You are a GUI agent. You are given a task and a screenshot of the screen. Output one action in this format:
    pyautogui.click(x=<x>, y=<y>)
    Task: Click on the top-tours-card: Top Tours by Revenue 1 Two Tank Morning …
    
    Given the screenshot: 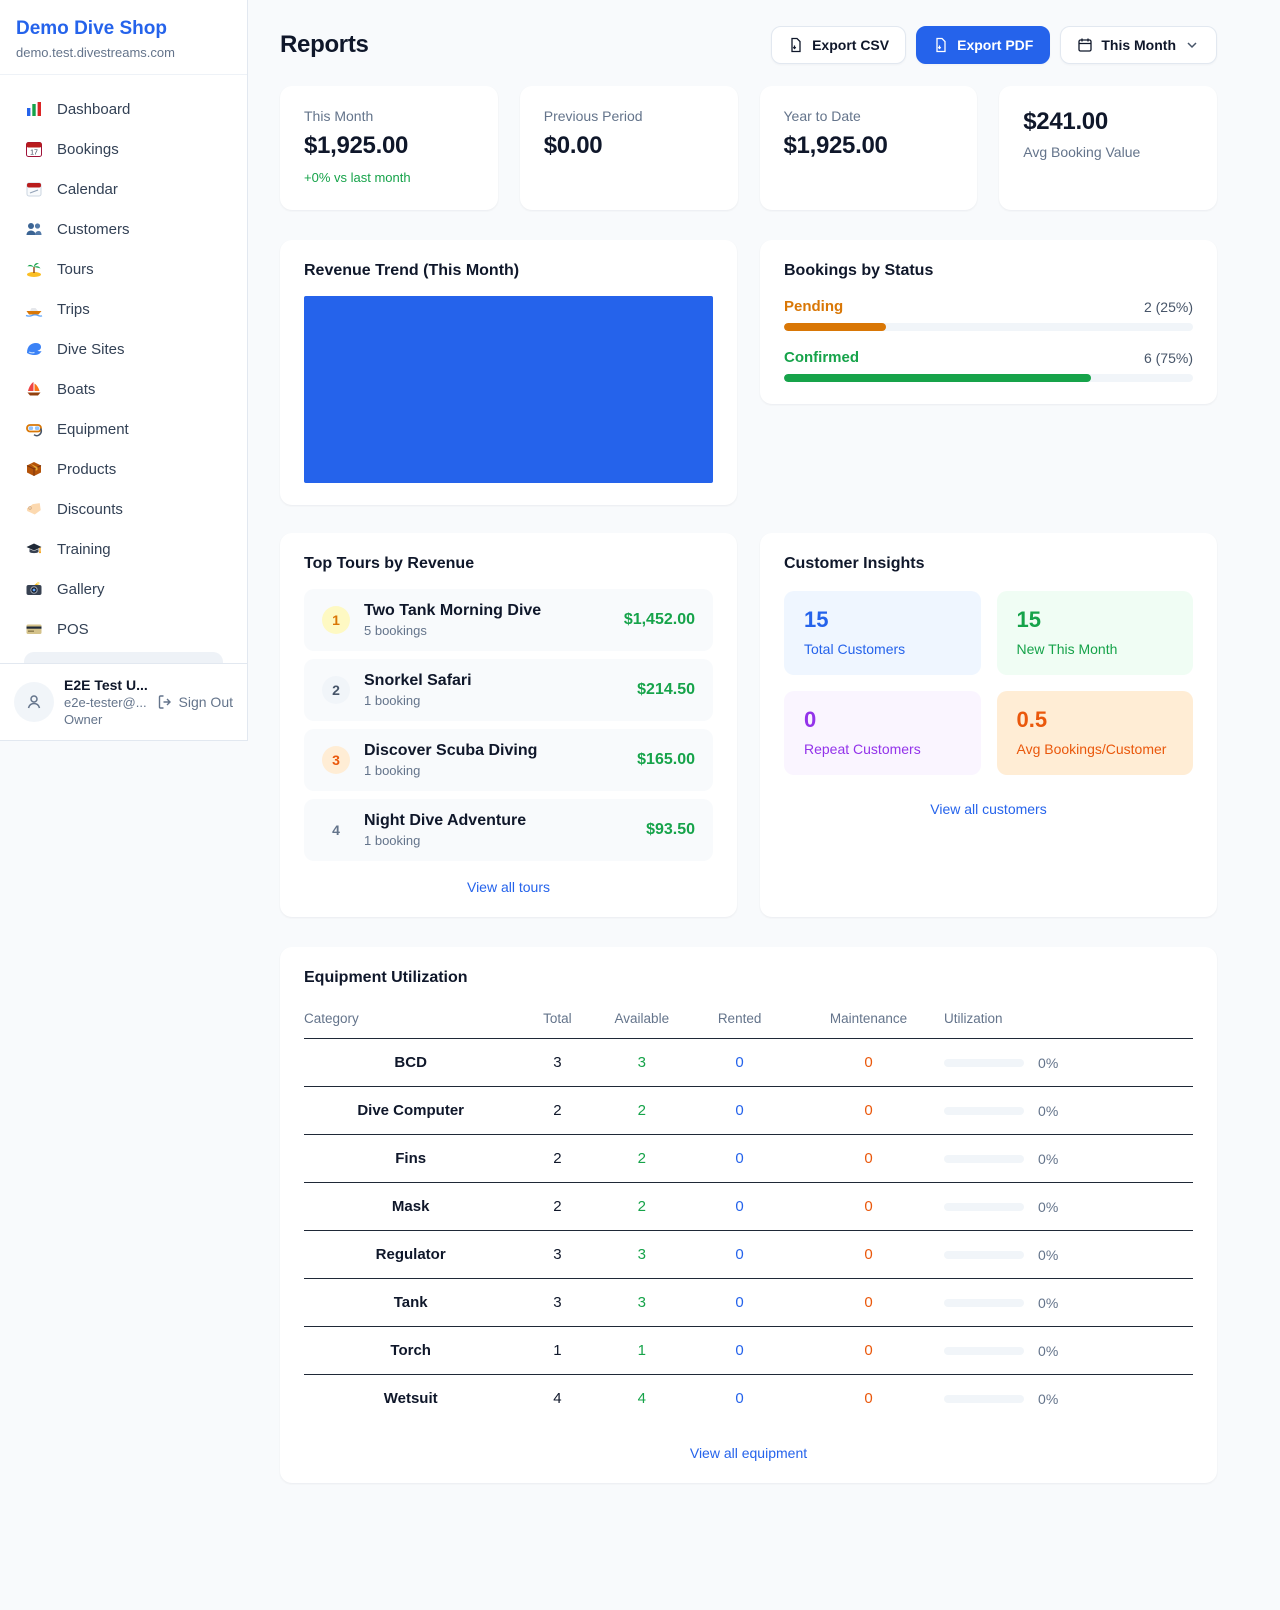 What is the action you would take?
    pyautogui.click(x=508, y=725)
    